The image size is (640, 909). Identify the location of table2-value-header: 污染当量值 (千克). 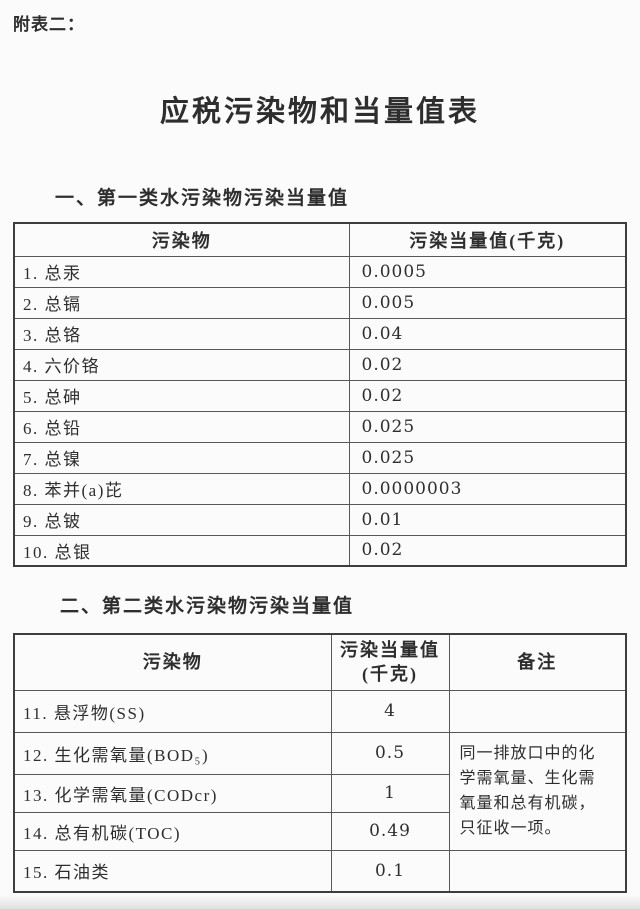
(390, 662).